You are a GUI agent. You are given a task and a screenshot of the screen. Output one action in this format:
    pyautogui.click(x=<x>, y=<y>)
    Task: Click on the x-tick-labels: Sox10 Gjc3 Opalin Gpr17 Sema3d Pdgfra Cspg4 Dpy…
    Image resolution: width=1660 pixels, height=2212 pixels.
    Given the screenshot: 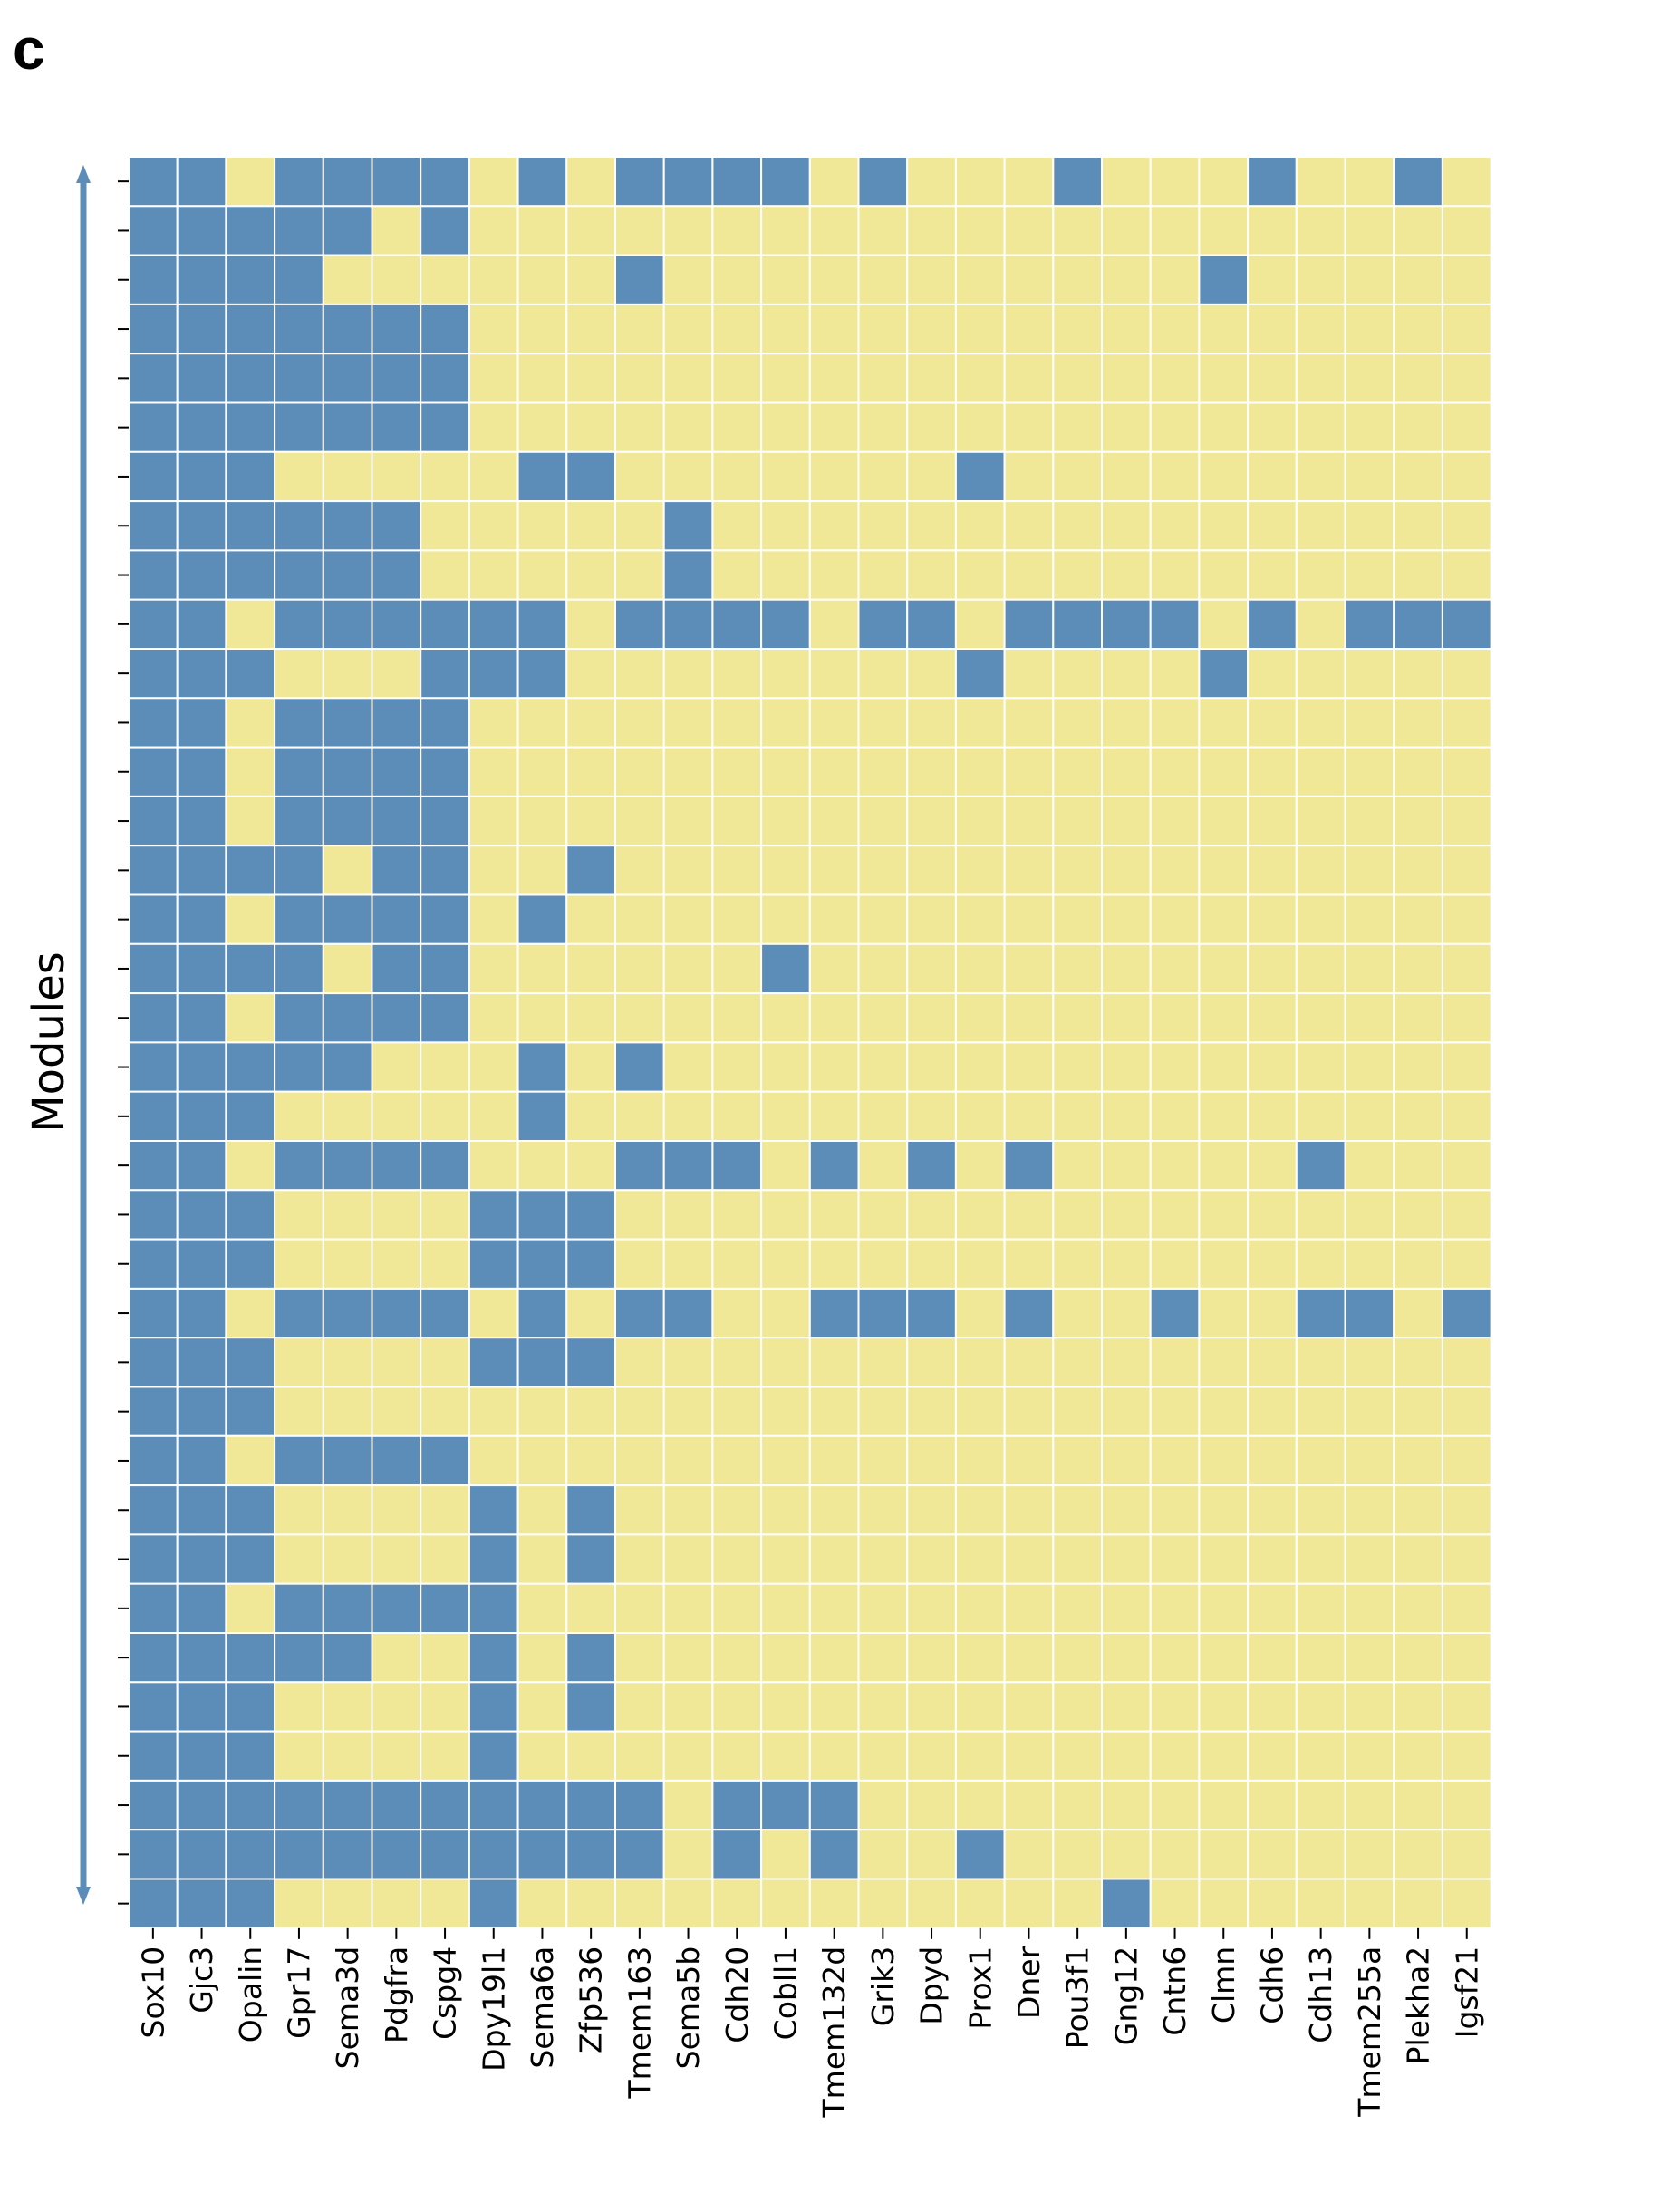 What is the action you would take?
    pyautogui.click(x=809, y=2032)
    